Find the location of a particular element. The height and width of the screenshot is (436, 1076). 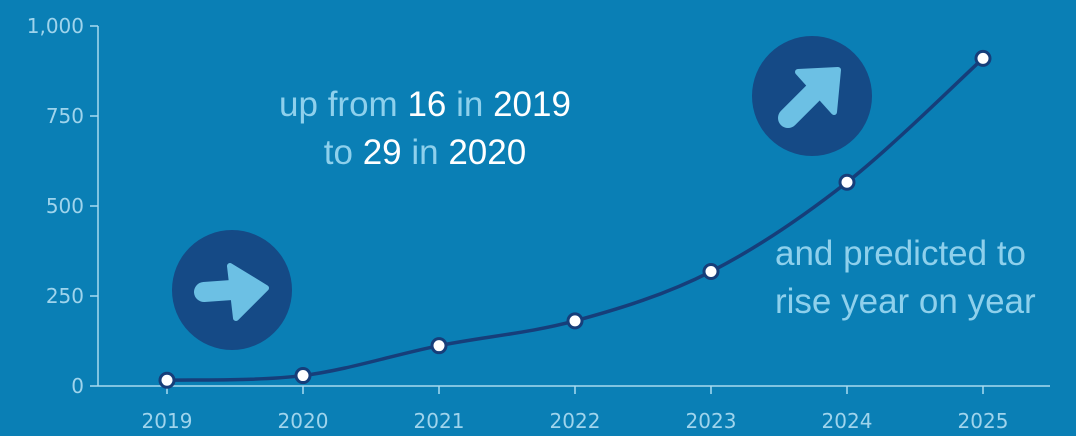

x-tick-label: 2024 is located at coordinates (847, 421).